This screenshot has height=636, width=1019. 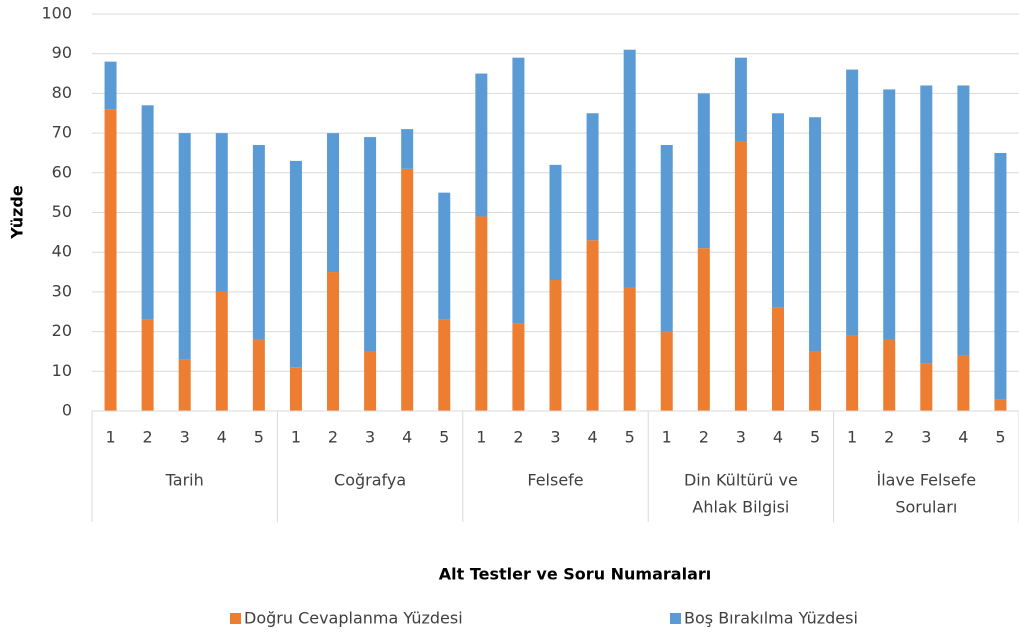 I want to click on group-label: Din Kültürü ve, so click(x=741, y=480).